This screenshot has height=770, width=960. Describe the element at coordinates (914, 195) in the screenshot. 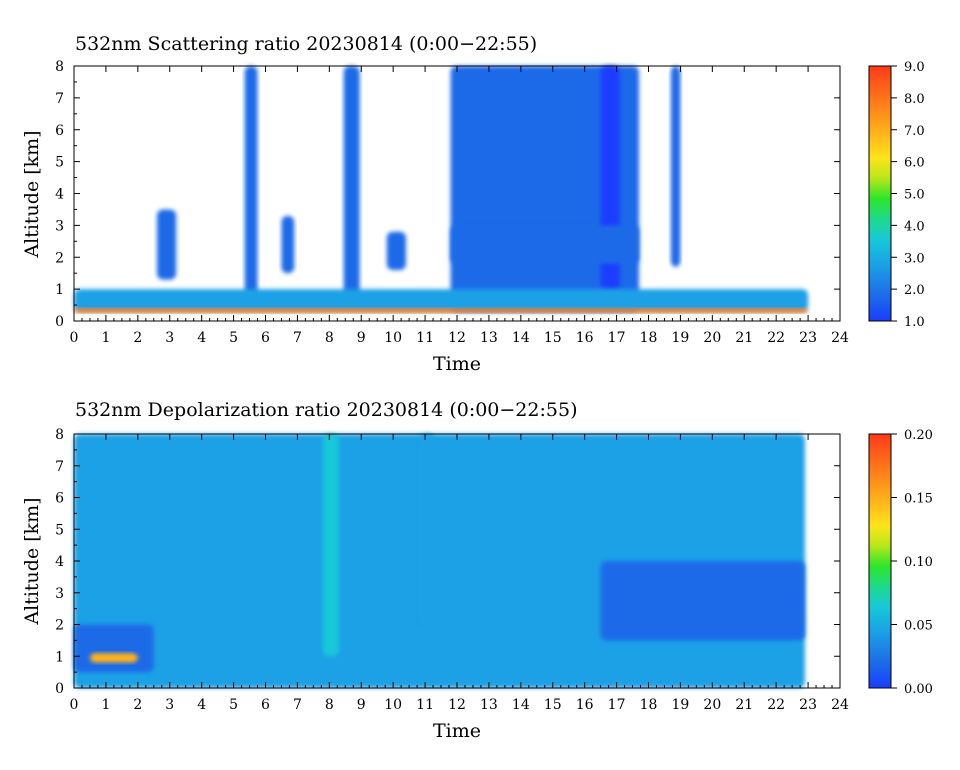

I see `colorbar-tick-label: 5.0` at that location.